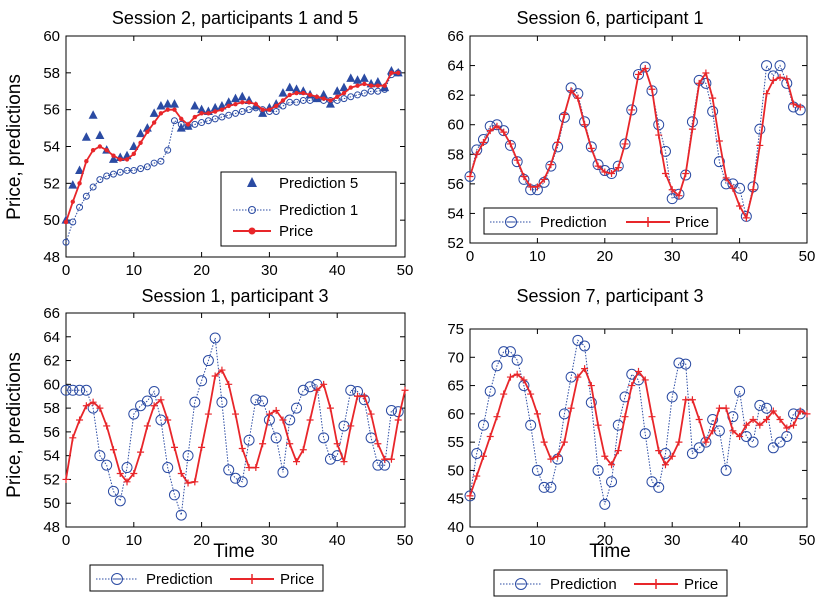  What do you see at coordinates (455, 184) in the screenshot?
I see `y-tick-label: 56` at bounding box center [455, 184].